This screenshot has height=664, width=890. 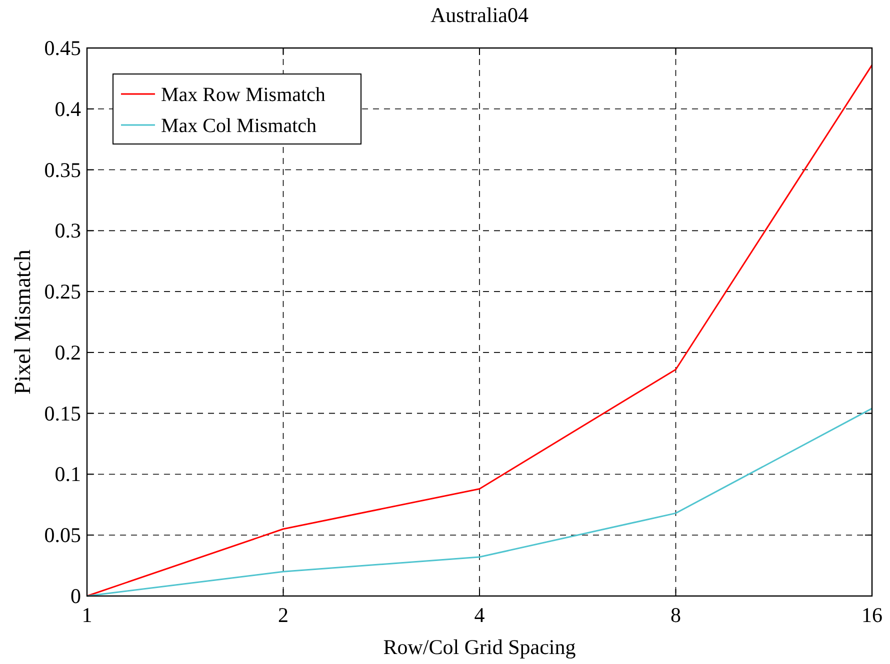 What do you see at coordinates (479, 15) in the screenshot?
I see `chart-title: Australia04` at bounding box center [479, 15].